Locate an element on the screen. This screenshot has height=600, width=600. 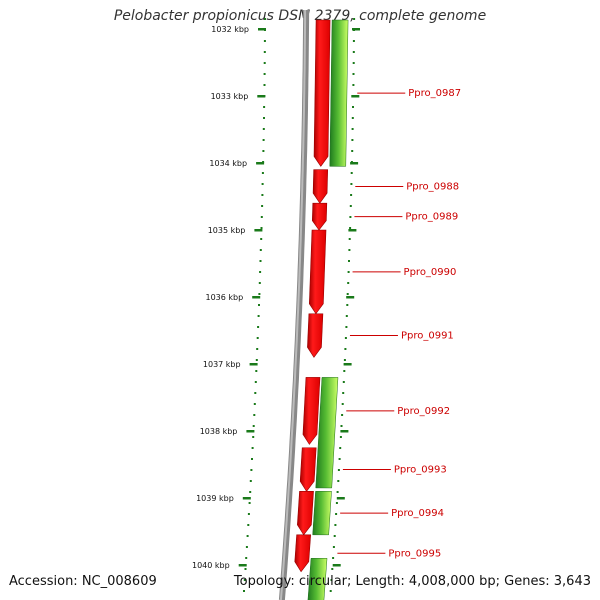
gene-label: Ppro_0989 is located at coordinates (431, 217).